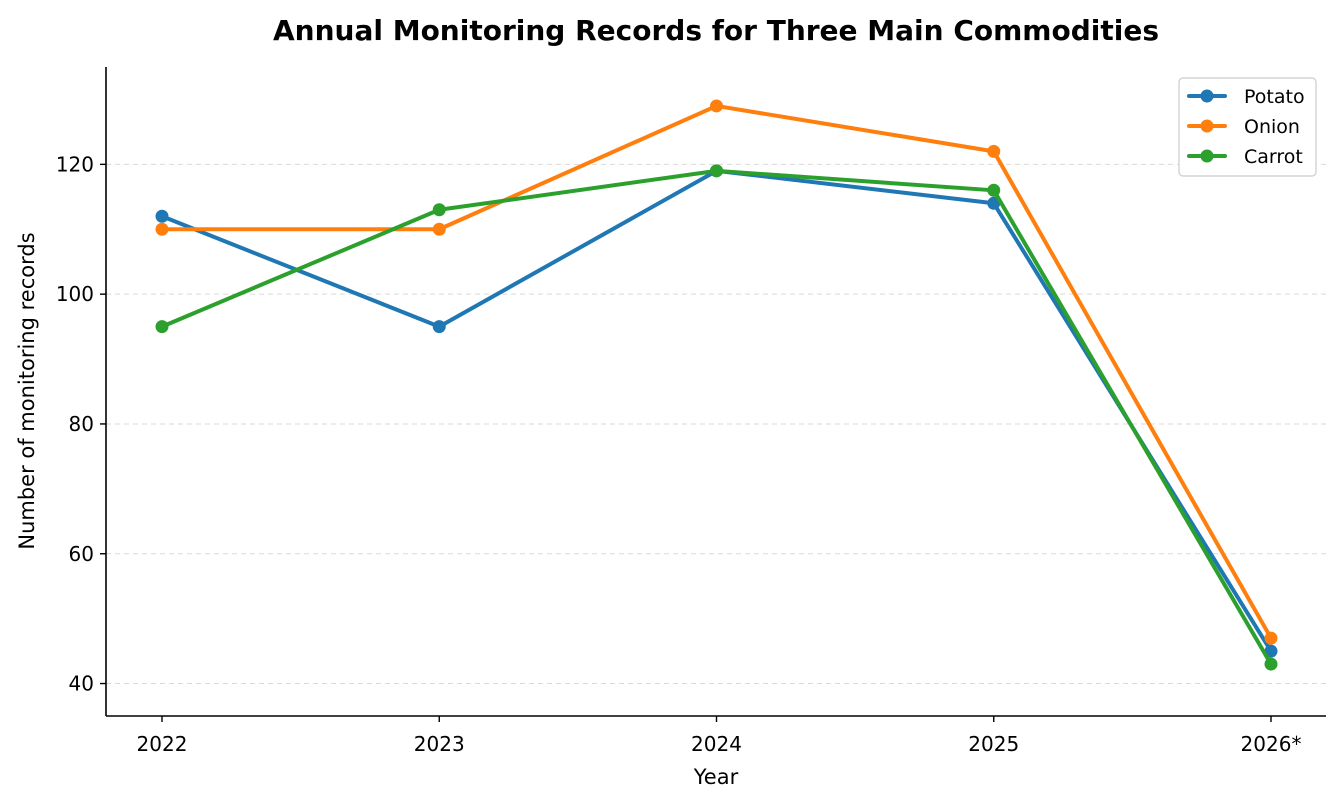  Describe the element at coordinates (716, 744) in the screenshot. I see `x-tick-label: 2024` at that location.